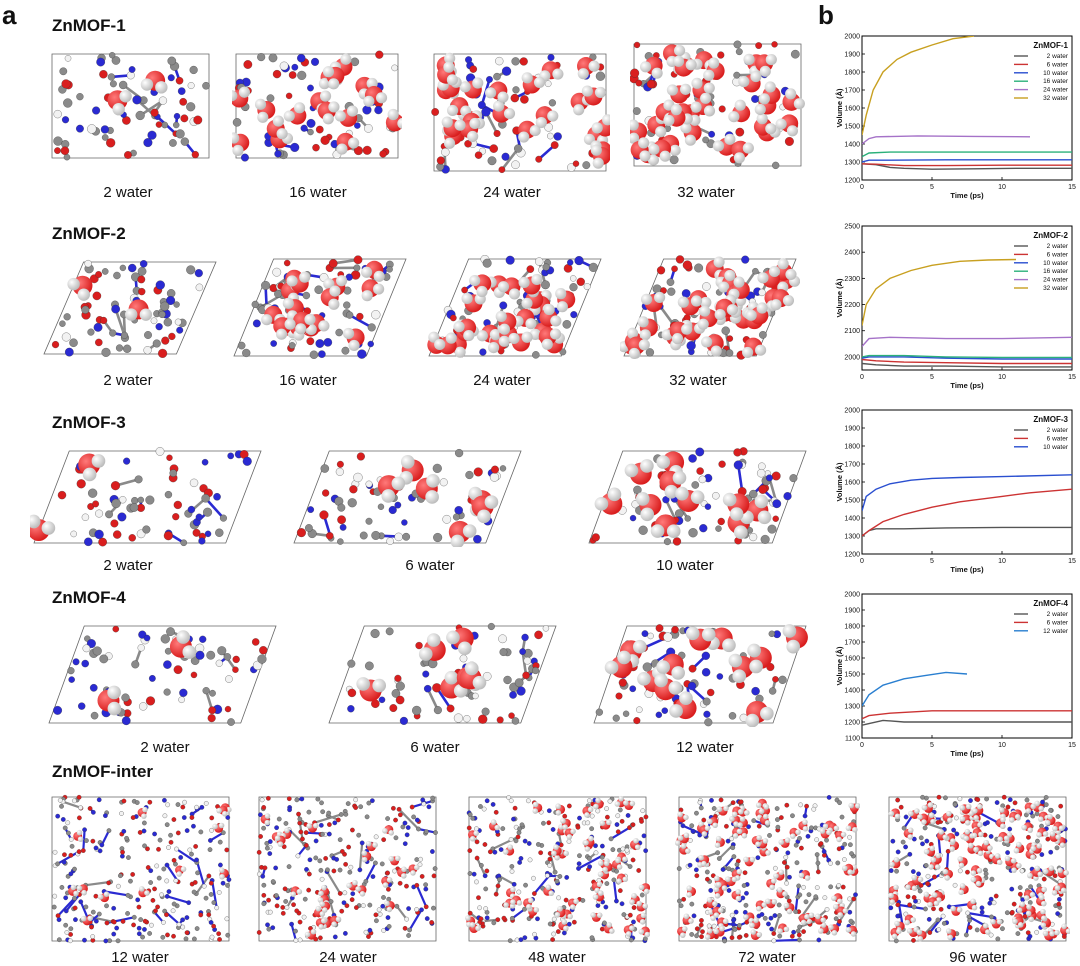 Image resolution: width=1080 pixels, height=966 pixels. I want to click on series-line-12-water, so click(914, 689).